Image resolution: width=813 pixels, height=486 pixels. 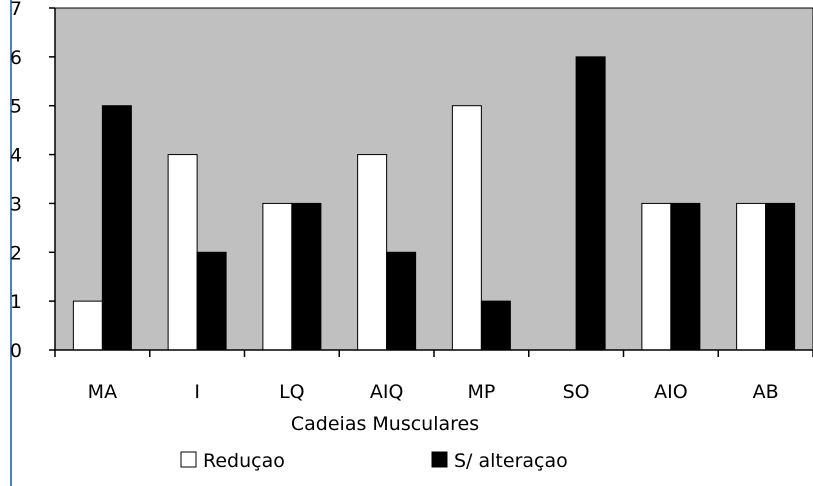 What do you see at coordinates (576, 392) in the screenshot?
I see `x-tick-label-so: SO` at bounding box center [576, 392].